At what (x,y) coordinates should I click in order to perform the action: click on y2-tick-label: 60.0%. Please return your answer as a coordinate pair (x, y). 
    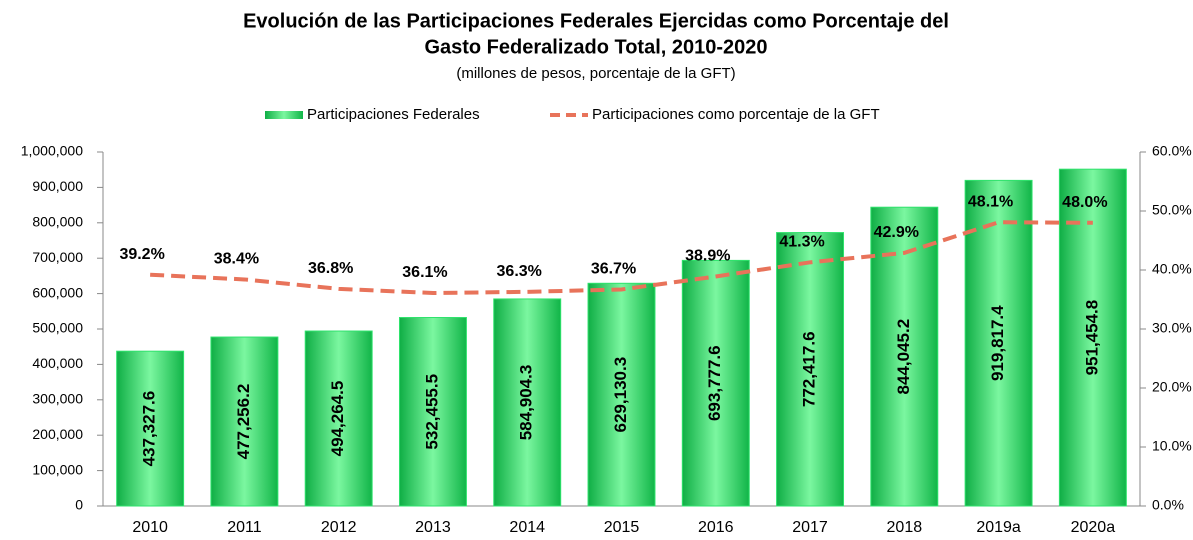
    Looking at the image, I should click on (1172, 151).